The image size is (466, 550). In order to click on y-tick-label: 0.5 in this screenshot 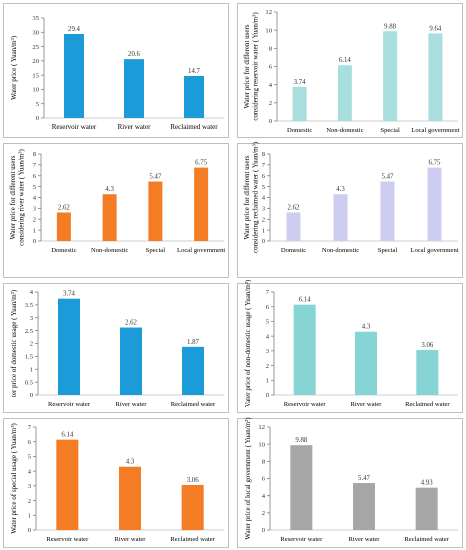, I will do `click(29, 382)`.